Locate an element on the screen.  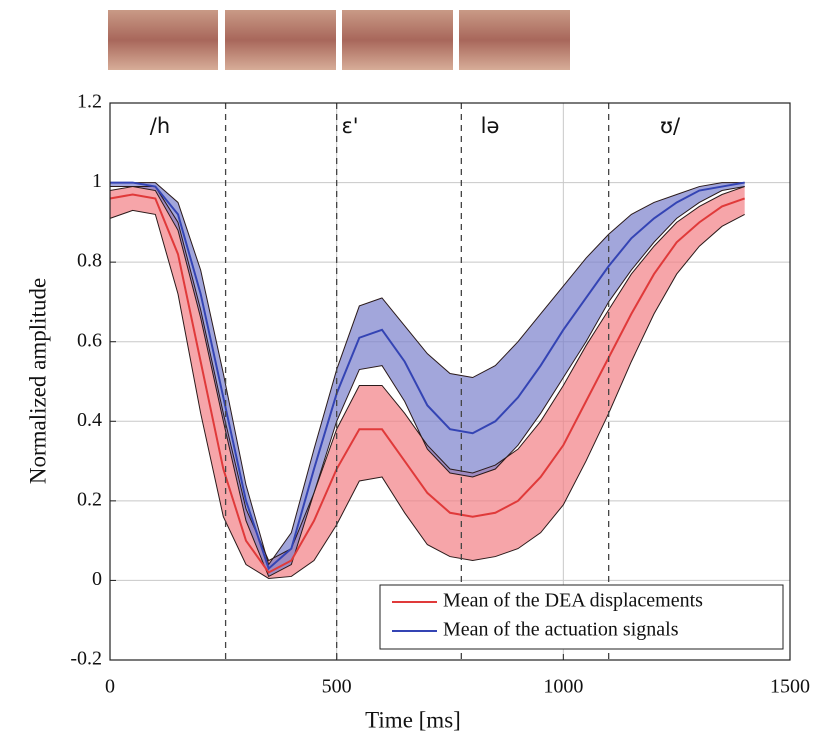
x-tick-label: 0 is located at coordinates (110, 687).